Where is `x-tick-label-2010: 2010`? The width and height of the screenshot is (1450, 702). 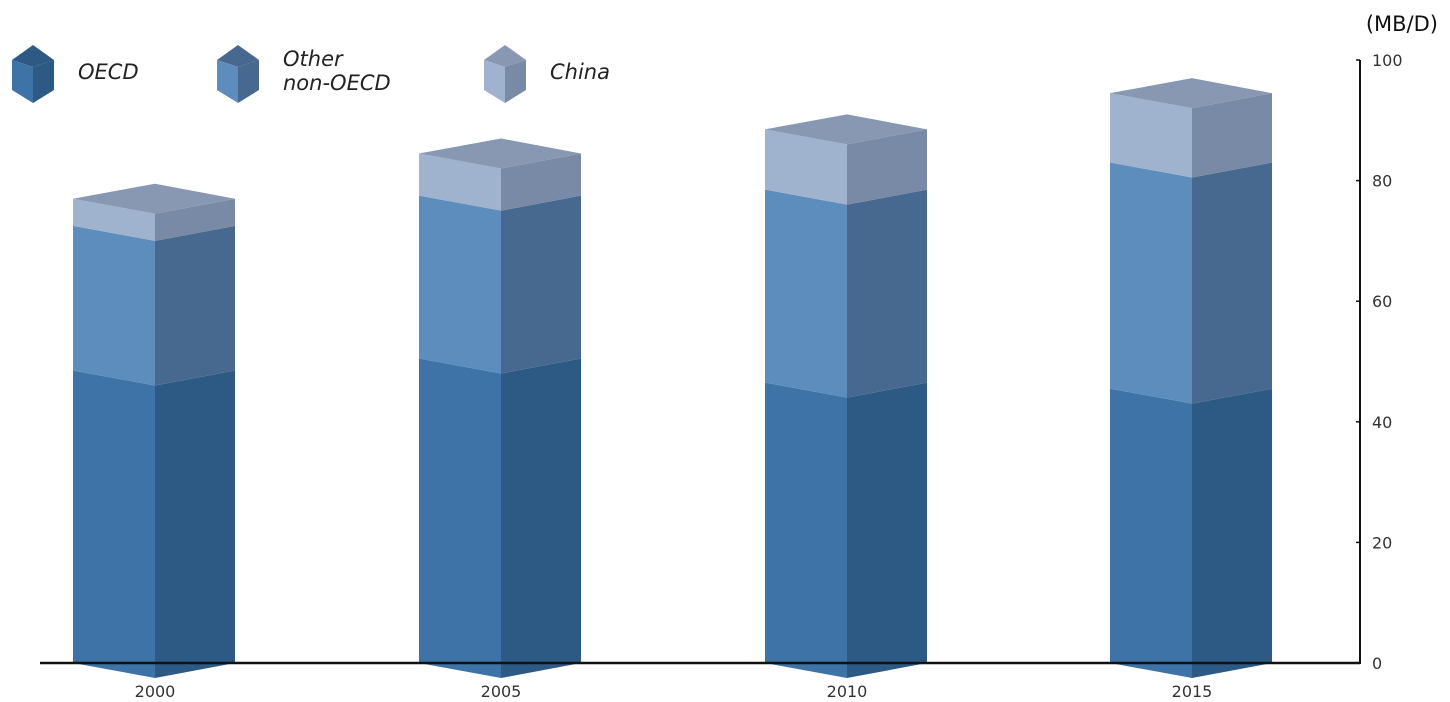
x-tick-label-2010: 2010 is located at coordinates (847, 691).